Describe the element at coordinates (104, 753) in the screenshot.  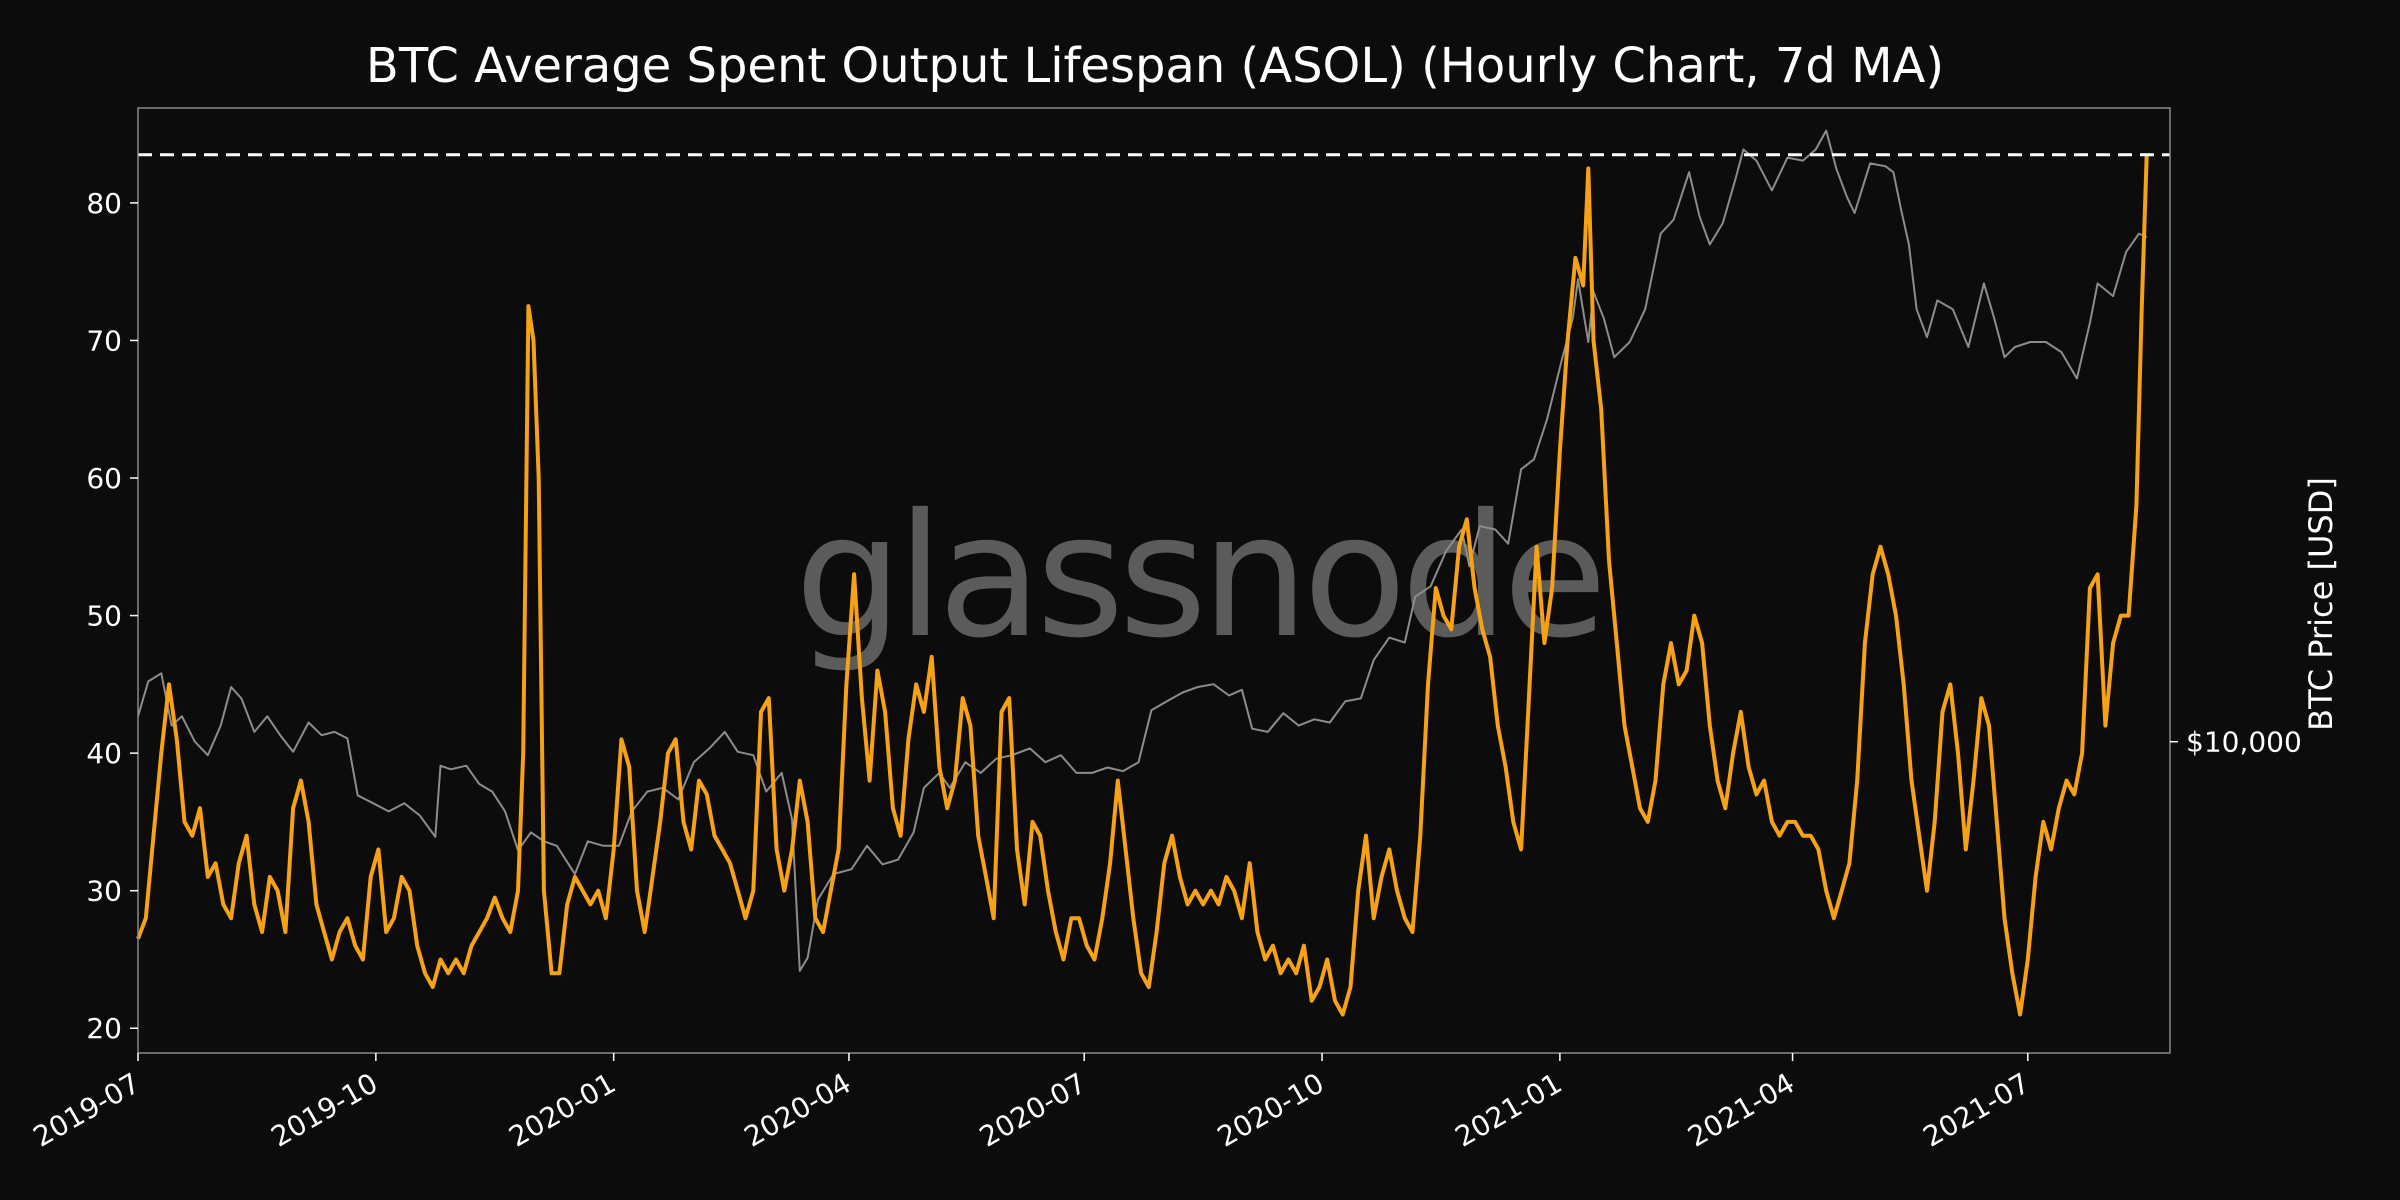
I see `y-tick-label: 40` at that location.